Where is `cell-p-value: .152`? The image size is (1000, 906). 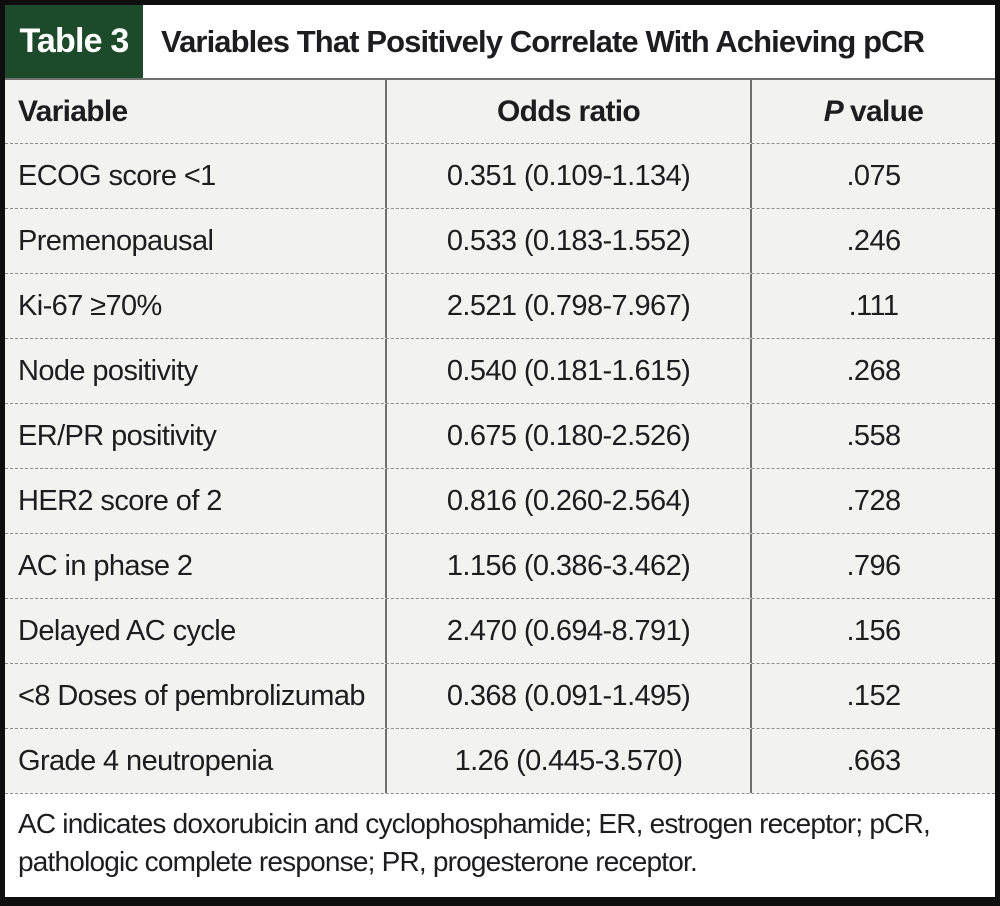
cell-p-value: .152 is located at coordinates (872, 696).